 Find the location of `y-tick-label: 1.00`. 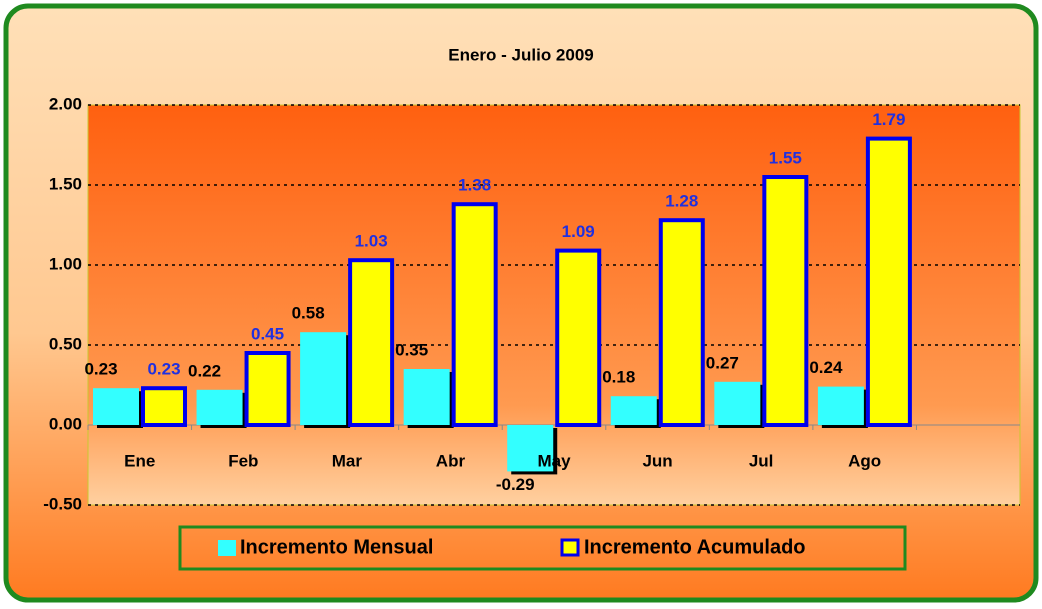

y-tick-label: 1.00 is located at coordinates (65, 263).